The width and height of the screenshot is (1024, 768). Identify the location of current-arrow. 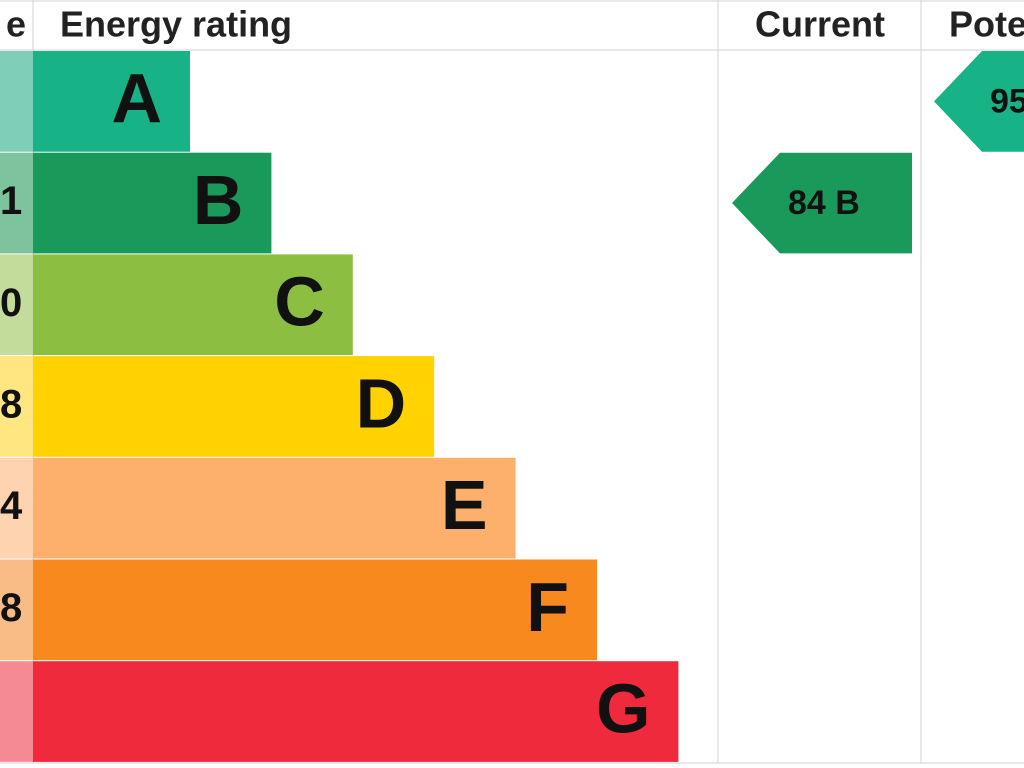
(822, 203).